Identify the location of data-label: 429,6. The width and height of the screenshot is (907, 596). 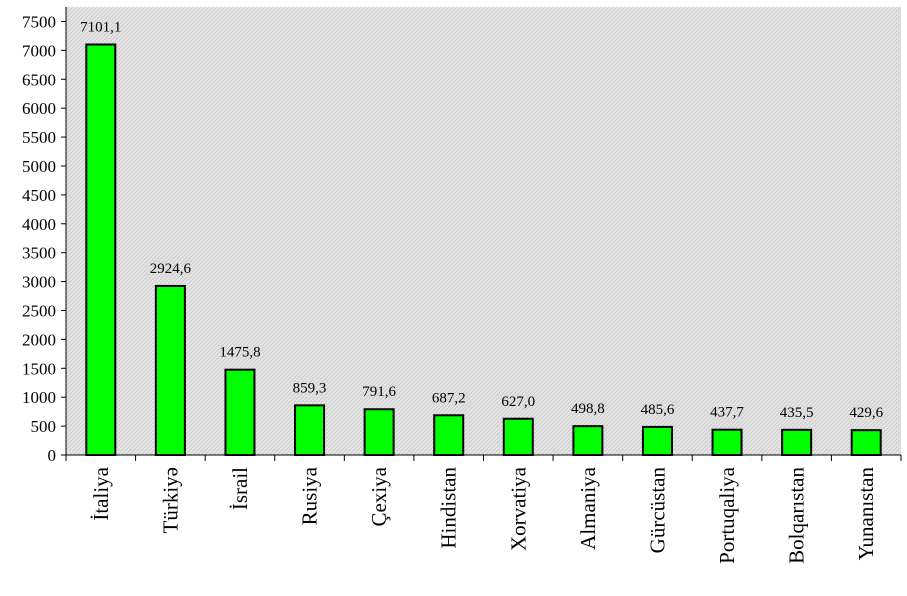
(866, 413).